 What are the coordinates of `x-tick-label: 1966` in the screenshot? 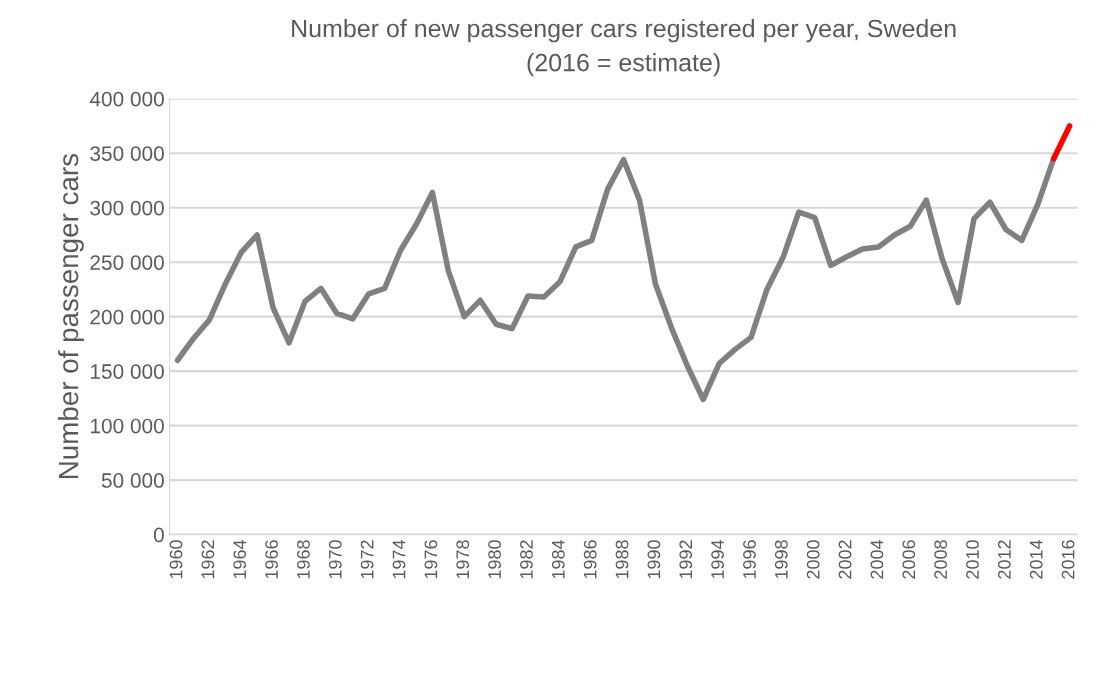 It's located at (271, 559).